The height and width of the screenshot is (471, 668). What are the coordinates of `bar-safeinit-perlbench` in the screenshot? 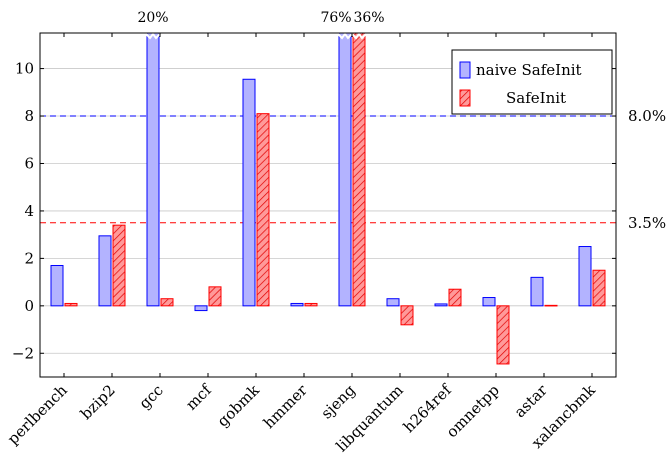 It's located at (71, 304).